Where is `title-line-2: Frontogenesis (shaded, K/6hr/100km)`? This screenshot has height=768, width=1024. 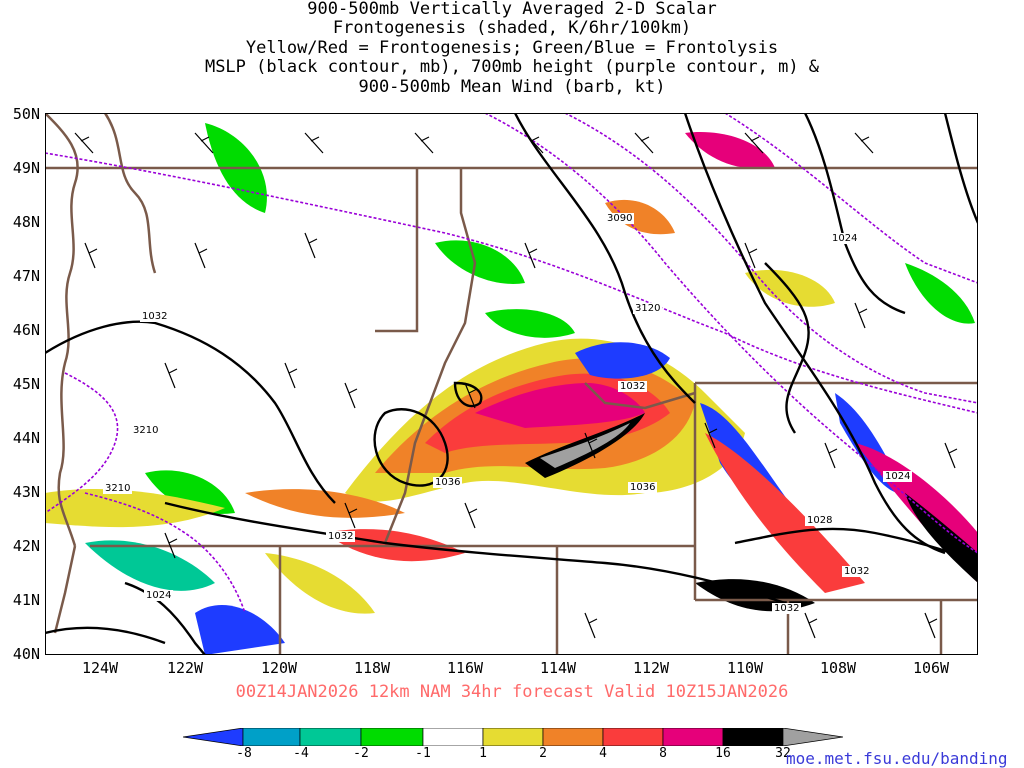
title-line-2: Frontogenesis (shaded, K/6hr/100km) is located at coordinates (512, 28).